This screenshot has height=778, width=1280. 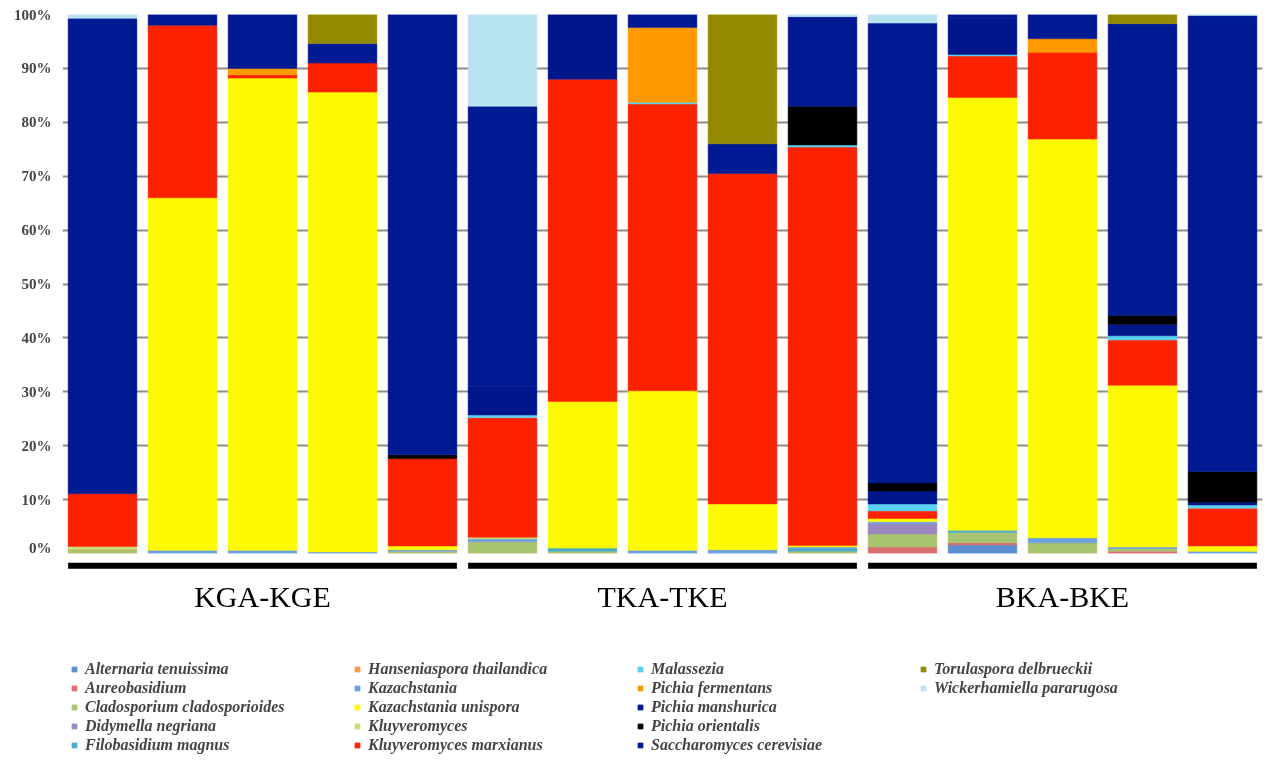 I want to click on legend-label: Pichia manshurica, so click(x=714, y=707).